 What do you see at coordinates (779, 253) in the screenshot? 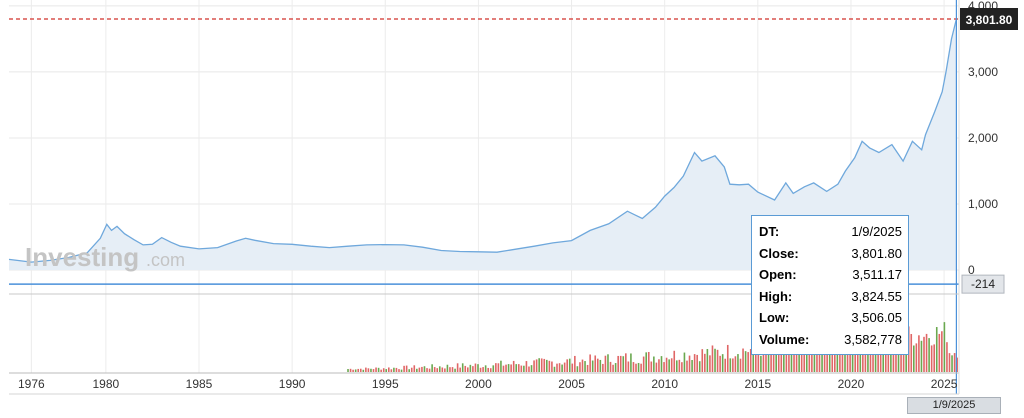
I see `tooltip-key: Close:` at bounding box center [779, 253].